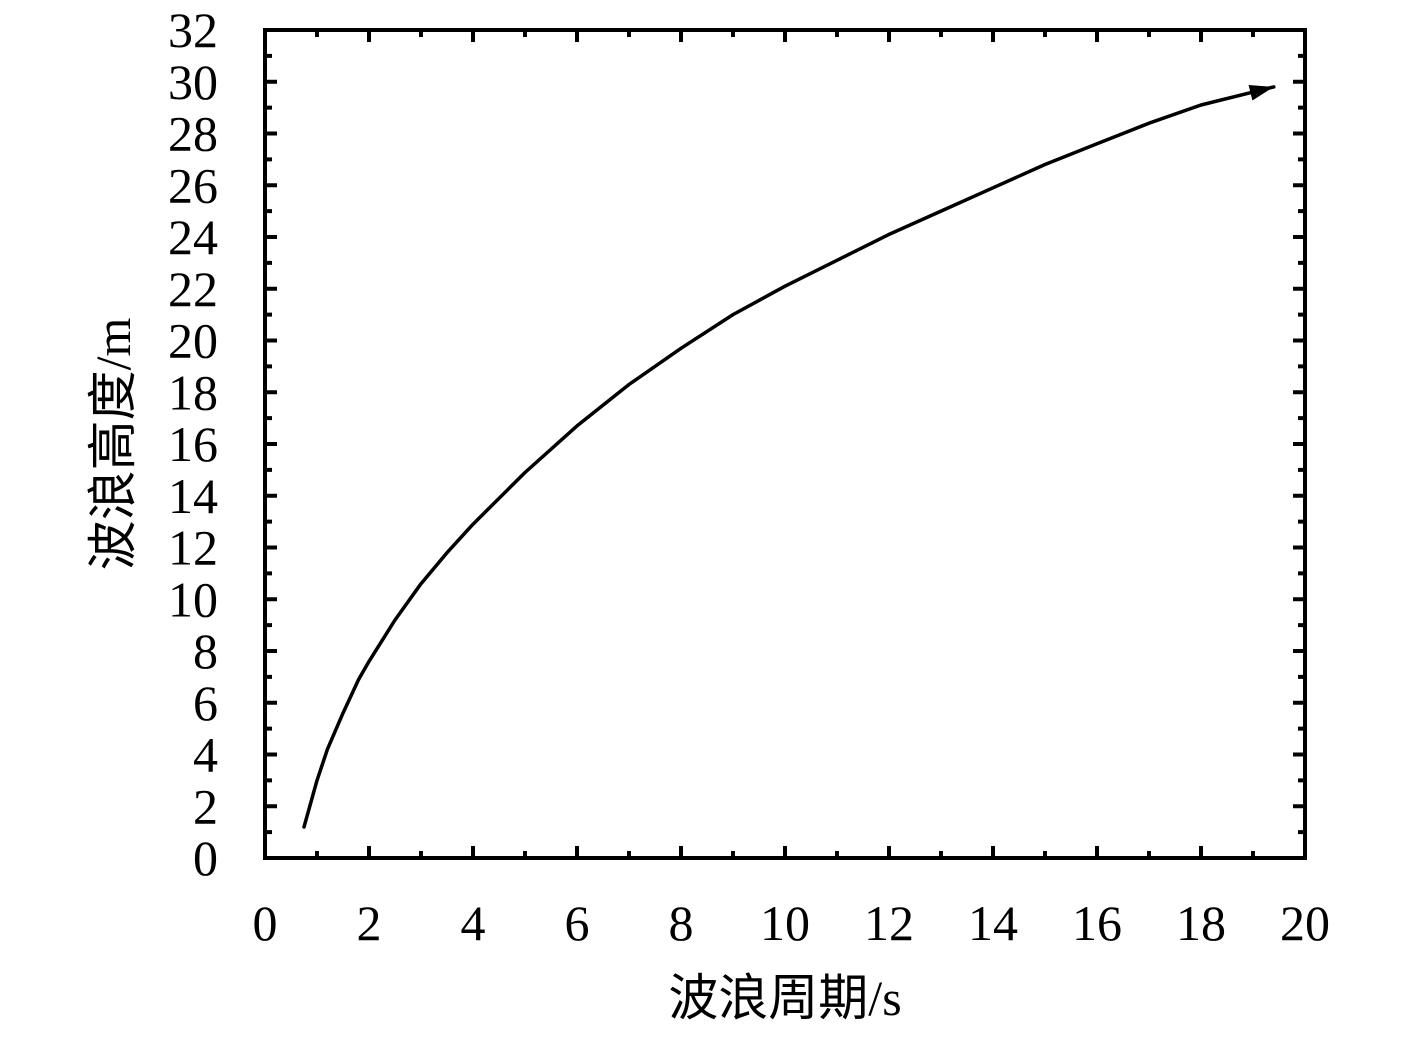  Describe the element at coordinates (473, 923) in the screenshot. I see `x-tick-label: 4` at that location.